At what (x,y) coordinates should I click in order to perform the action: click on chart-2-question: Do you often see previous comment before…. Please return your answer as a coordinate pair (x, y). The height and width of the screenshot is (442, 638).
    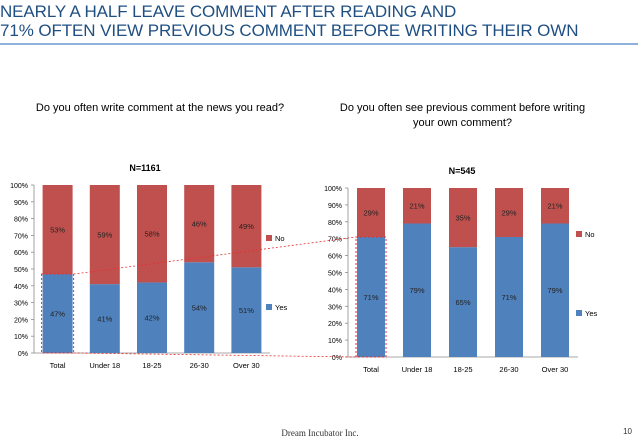
    Looking at the image, I should click on (462, 115).